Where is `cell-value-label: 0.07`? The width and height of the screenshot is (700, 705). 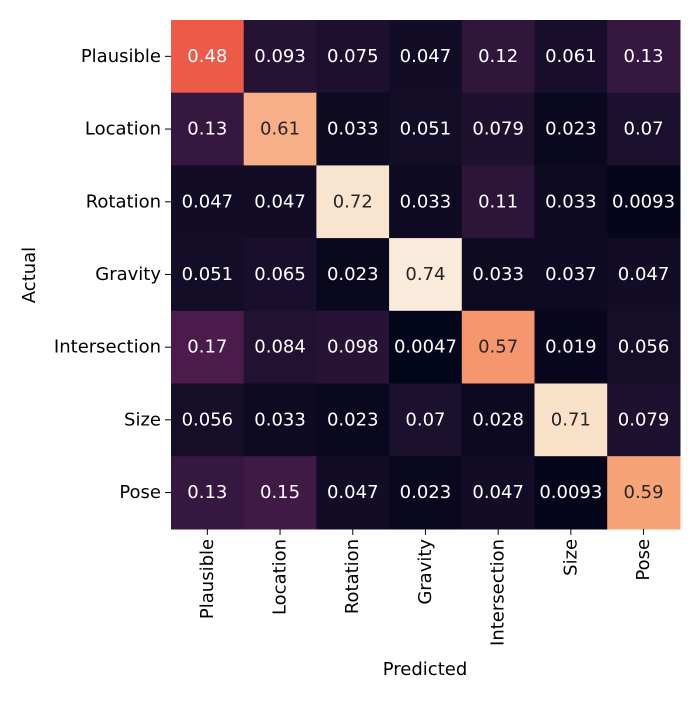 cell-value-label: 0.07 is located at coordinates (425, 419).